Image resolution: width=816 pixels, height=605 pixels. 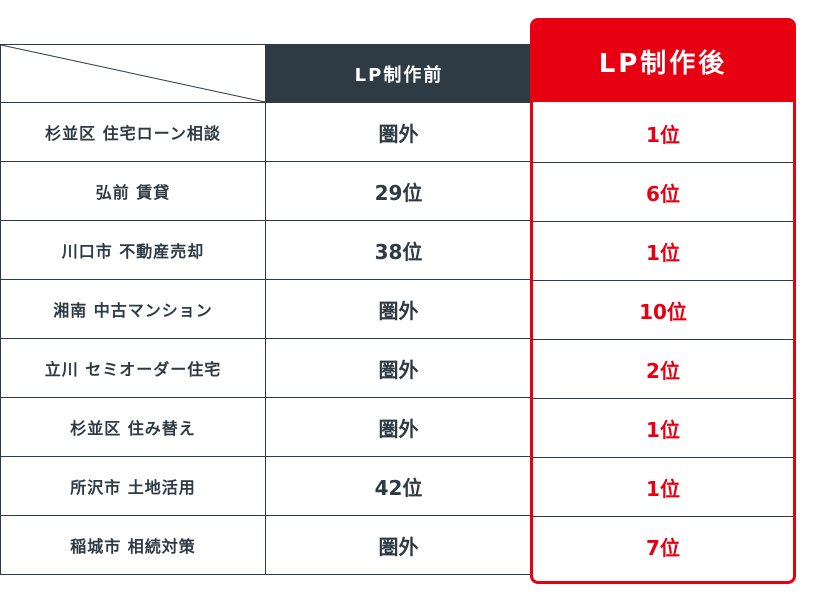 I want to click on table-row: 杉並区 住宅ローン相談 圏外, so click(x=267, y=132).